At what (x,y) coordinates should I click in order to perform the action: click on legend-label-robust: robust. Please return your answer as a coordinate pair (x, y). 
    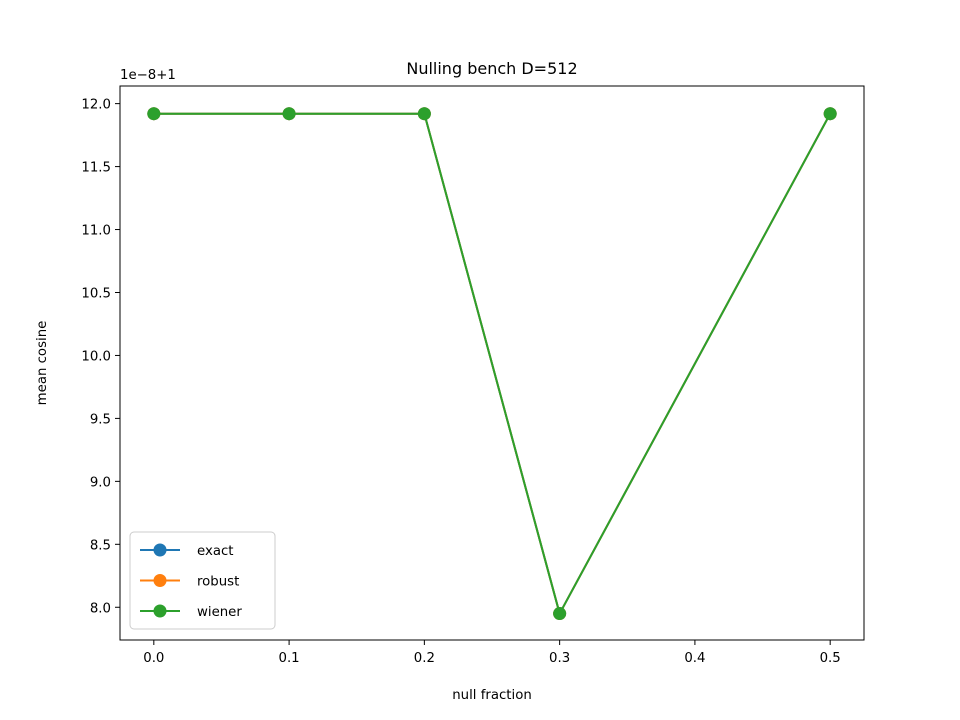
    Looking at the image, I should click on (218, 582).